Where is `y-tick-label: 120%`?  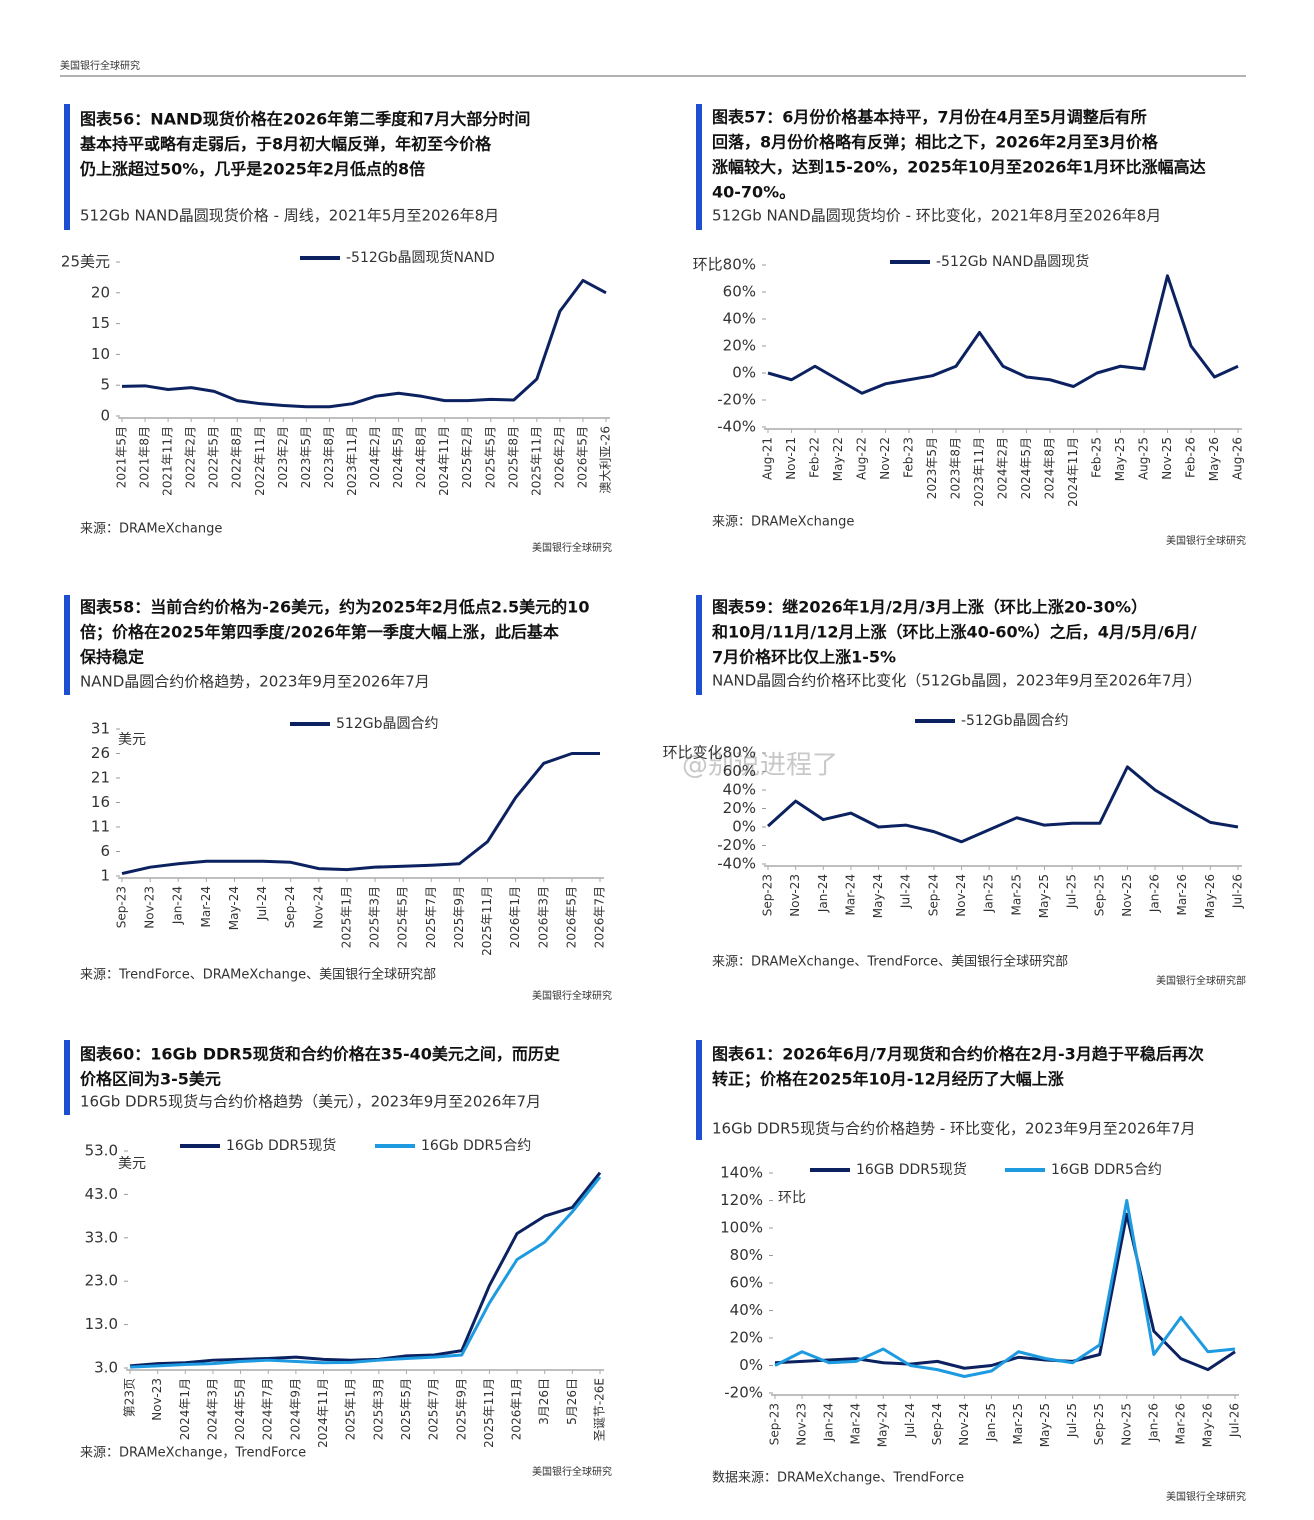
y-tick-label: 120% is located at coordinates (741, 1200).